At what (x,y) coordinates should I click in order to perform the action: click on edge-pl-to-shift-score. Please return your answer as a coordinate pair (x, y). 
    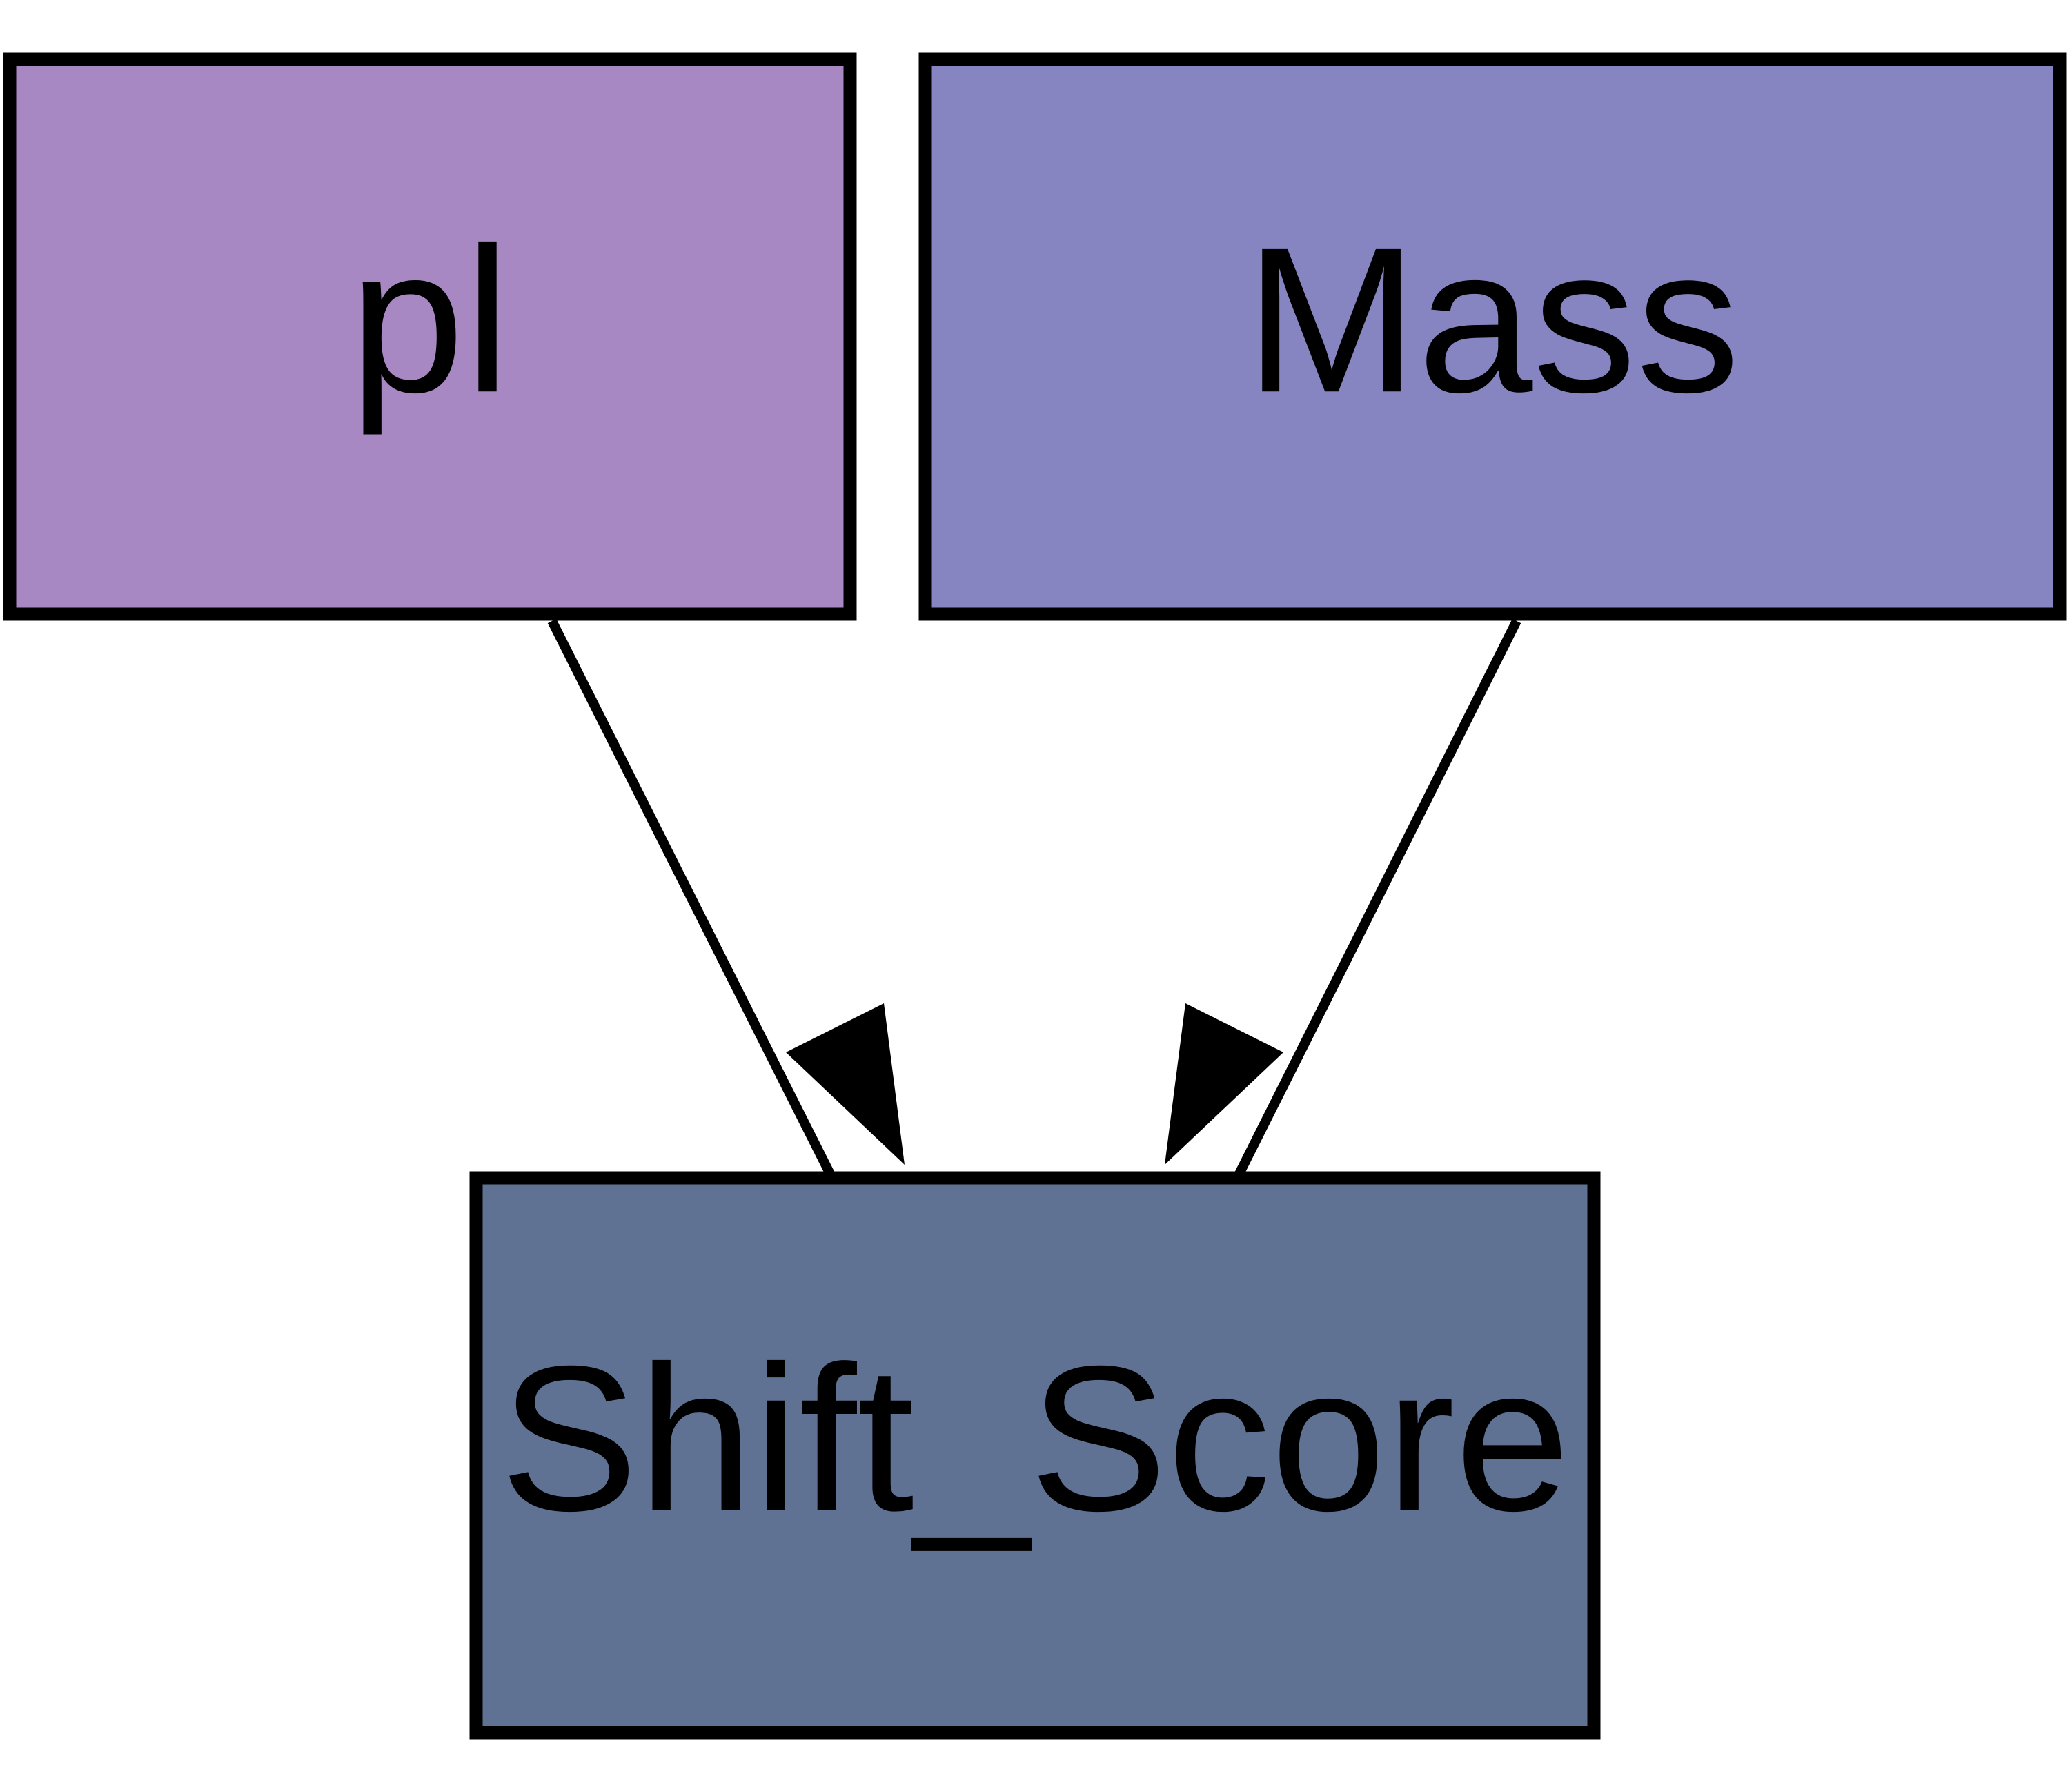
    Looking at the image, I should click on (726, 899).